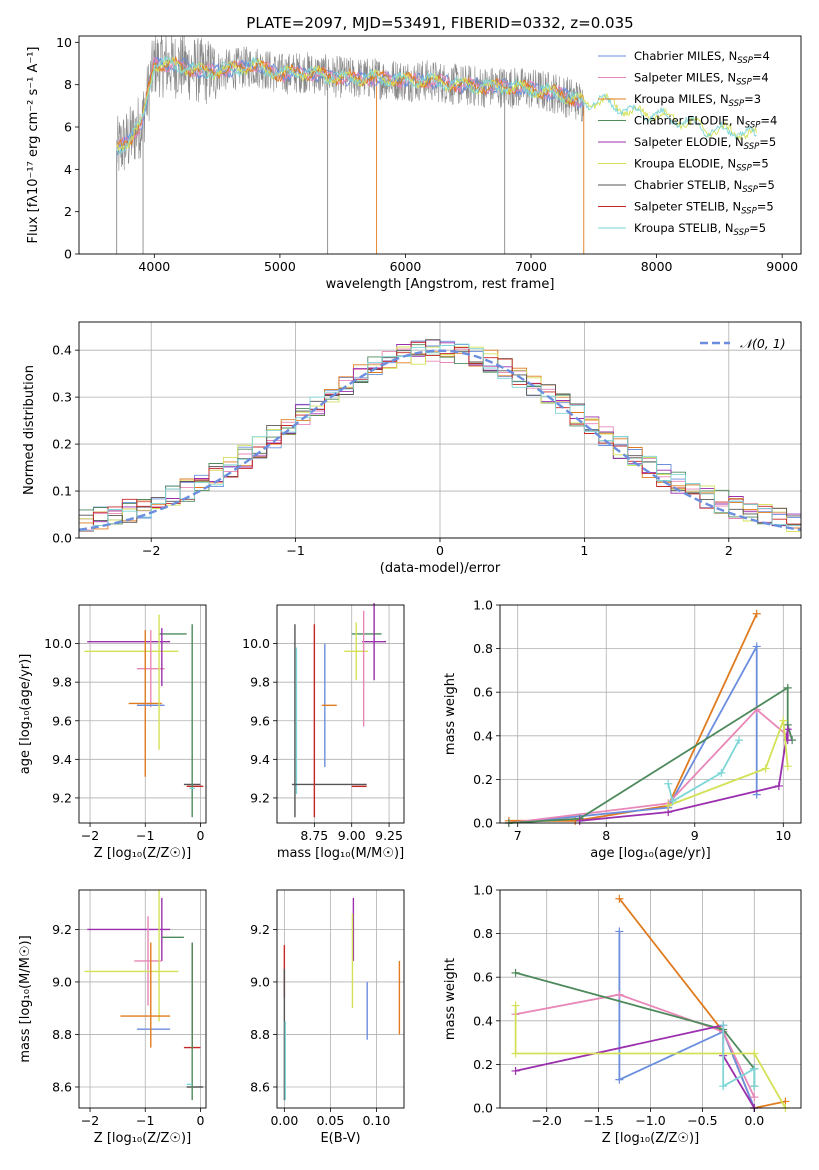  Describe the element at coordinates (62, 1086) in the screenshot. I see `y-tick-label: 8.6` at that location.